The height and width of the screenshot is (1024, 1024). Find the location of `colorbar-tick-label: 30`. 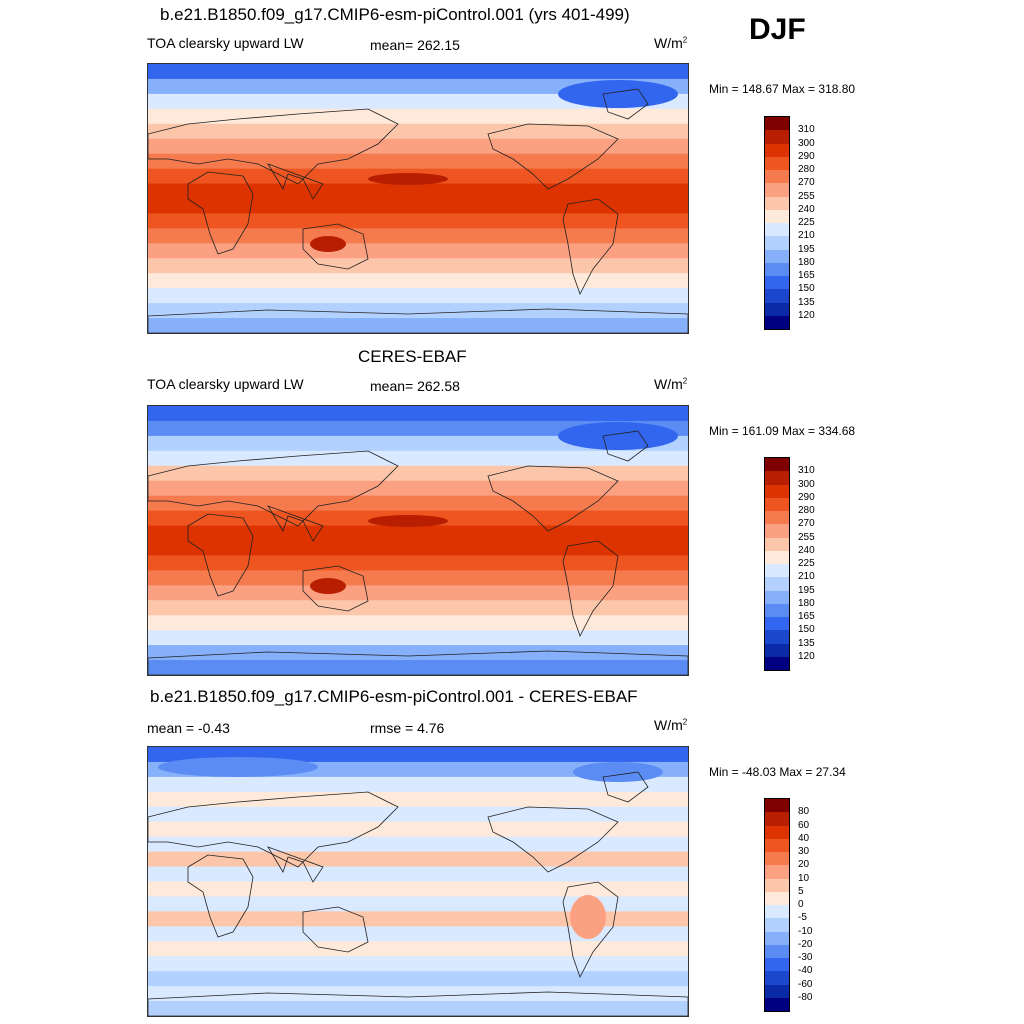

colorbar-tick-label: 30 is located at coordinates (804, 851).